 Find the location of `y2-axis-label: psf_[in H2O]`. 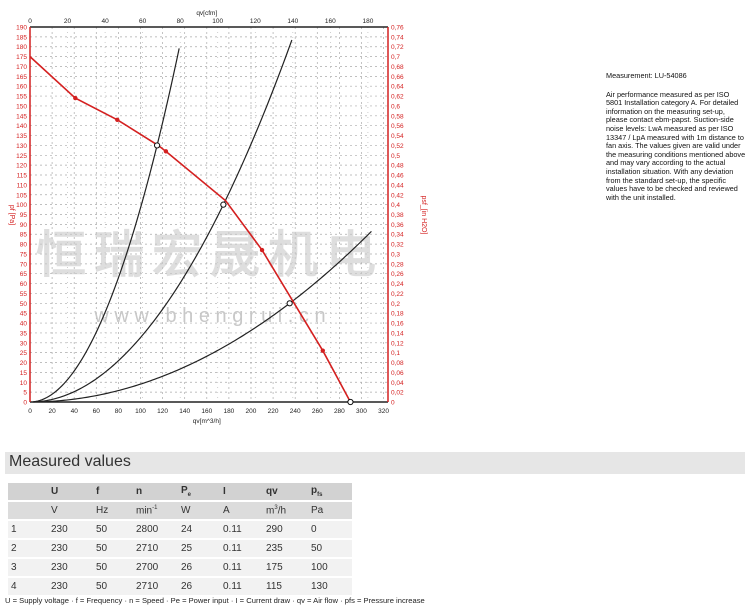

y2-axis-label: psf_[in H2O] is located at coordinates (423, 215).